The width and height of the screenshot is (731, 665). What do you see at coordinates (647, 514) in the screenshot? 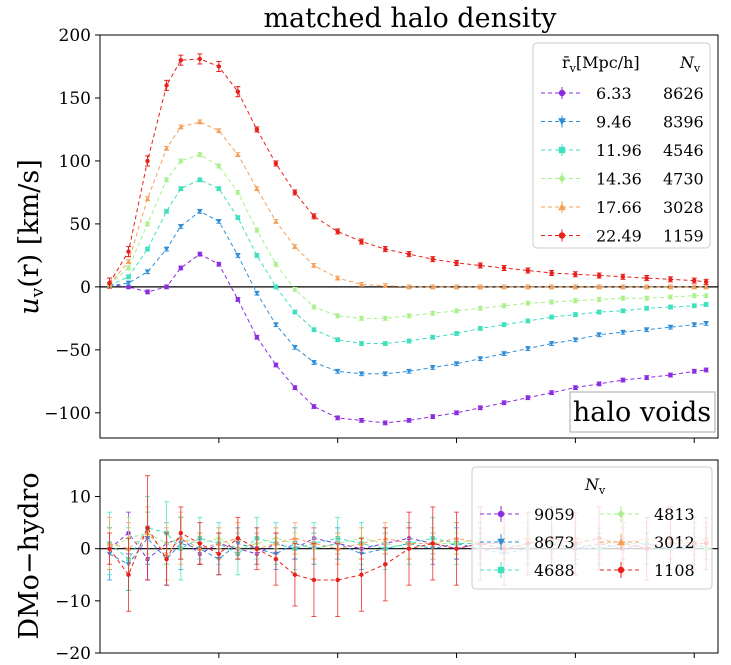
I see `legend-entry-4813: 4813` at bounding box center [647, 514].